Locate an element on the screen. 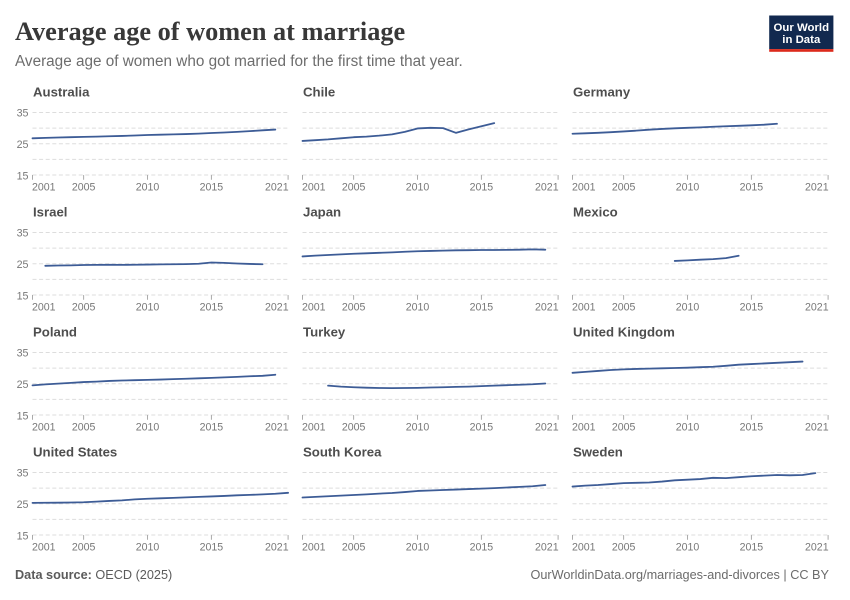 The height and width of the screenshot is (600, 850). svg-text: Data source: OECD (2025) is located at coordinates (93, 575).